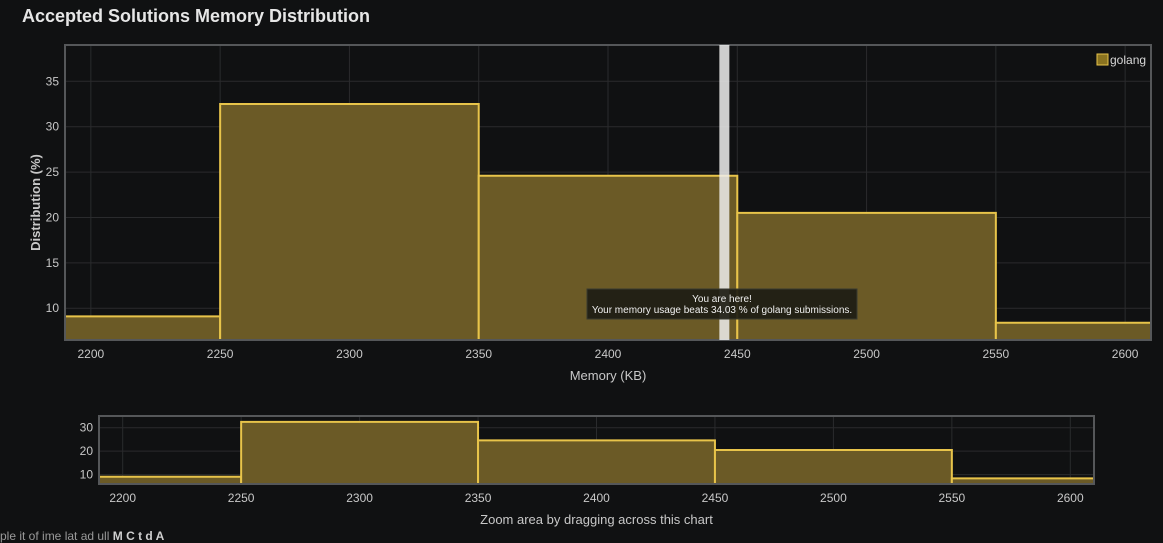 The height and width of the screenshot is (543, 1163). What do you see at coordinates (596, 519) in the screenshot?
I see `zoom-hint-label: Zoom area by dragging across this chart` at bounding box center [596, 519].